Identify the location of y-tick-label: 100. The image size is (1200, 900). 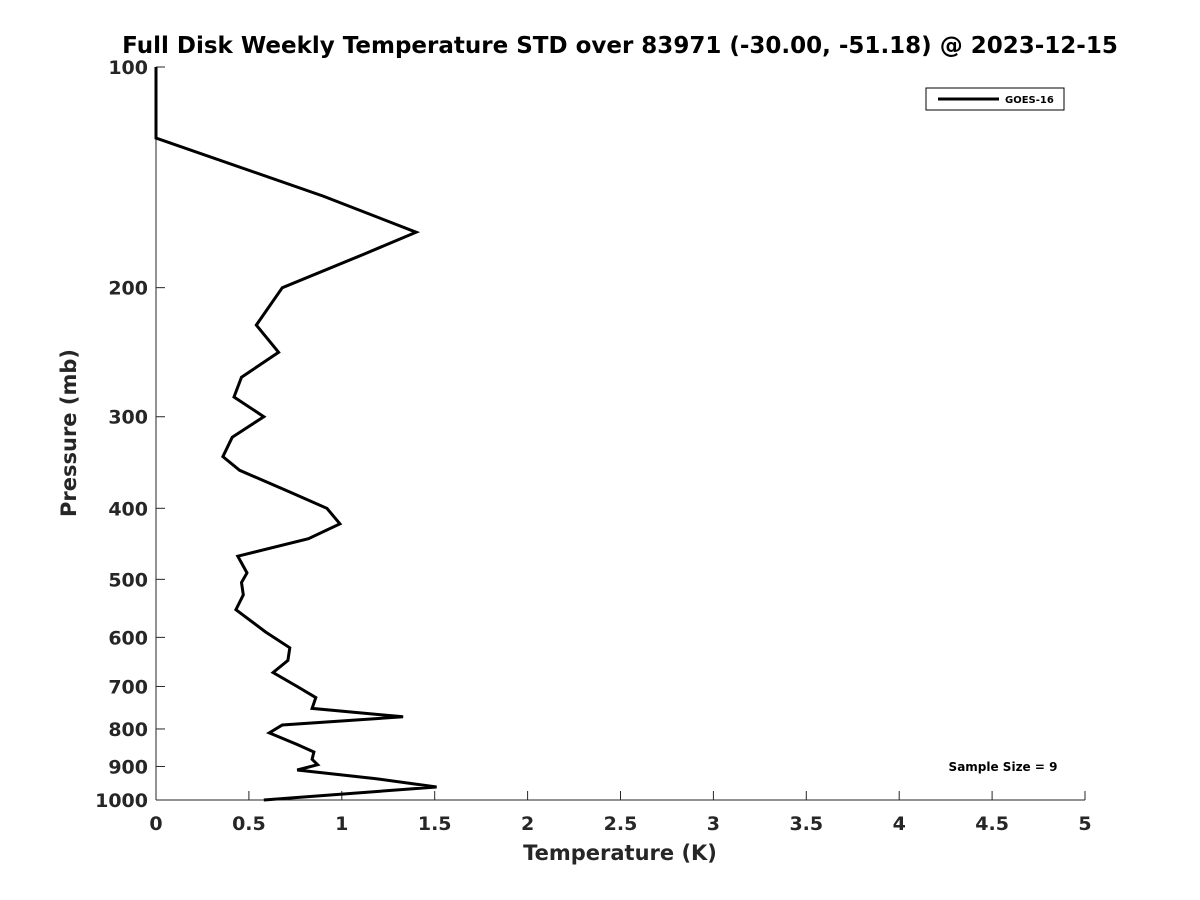
(128, 68).